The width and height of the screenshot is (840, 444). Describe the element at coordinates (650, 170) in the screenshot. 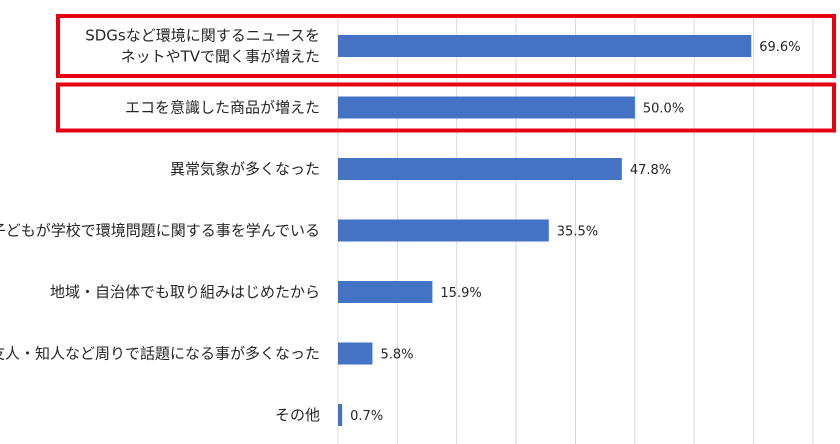

I see `value-label: 47.8%` at that location.